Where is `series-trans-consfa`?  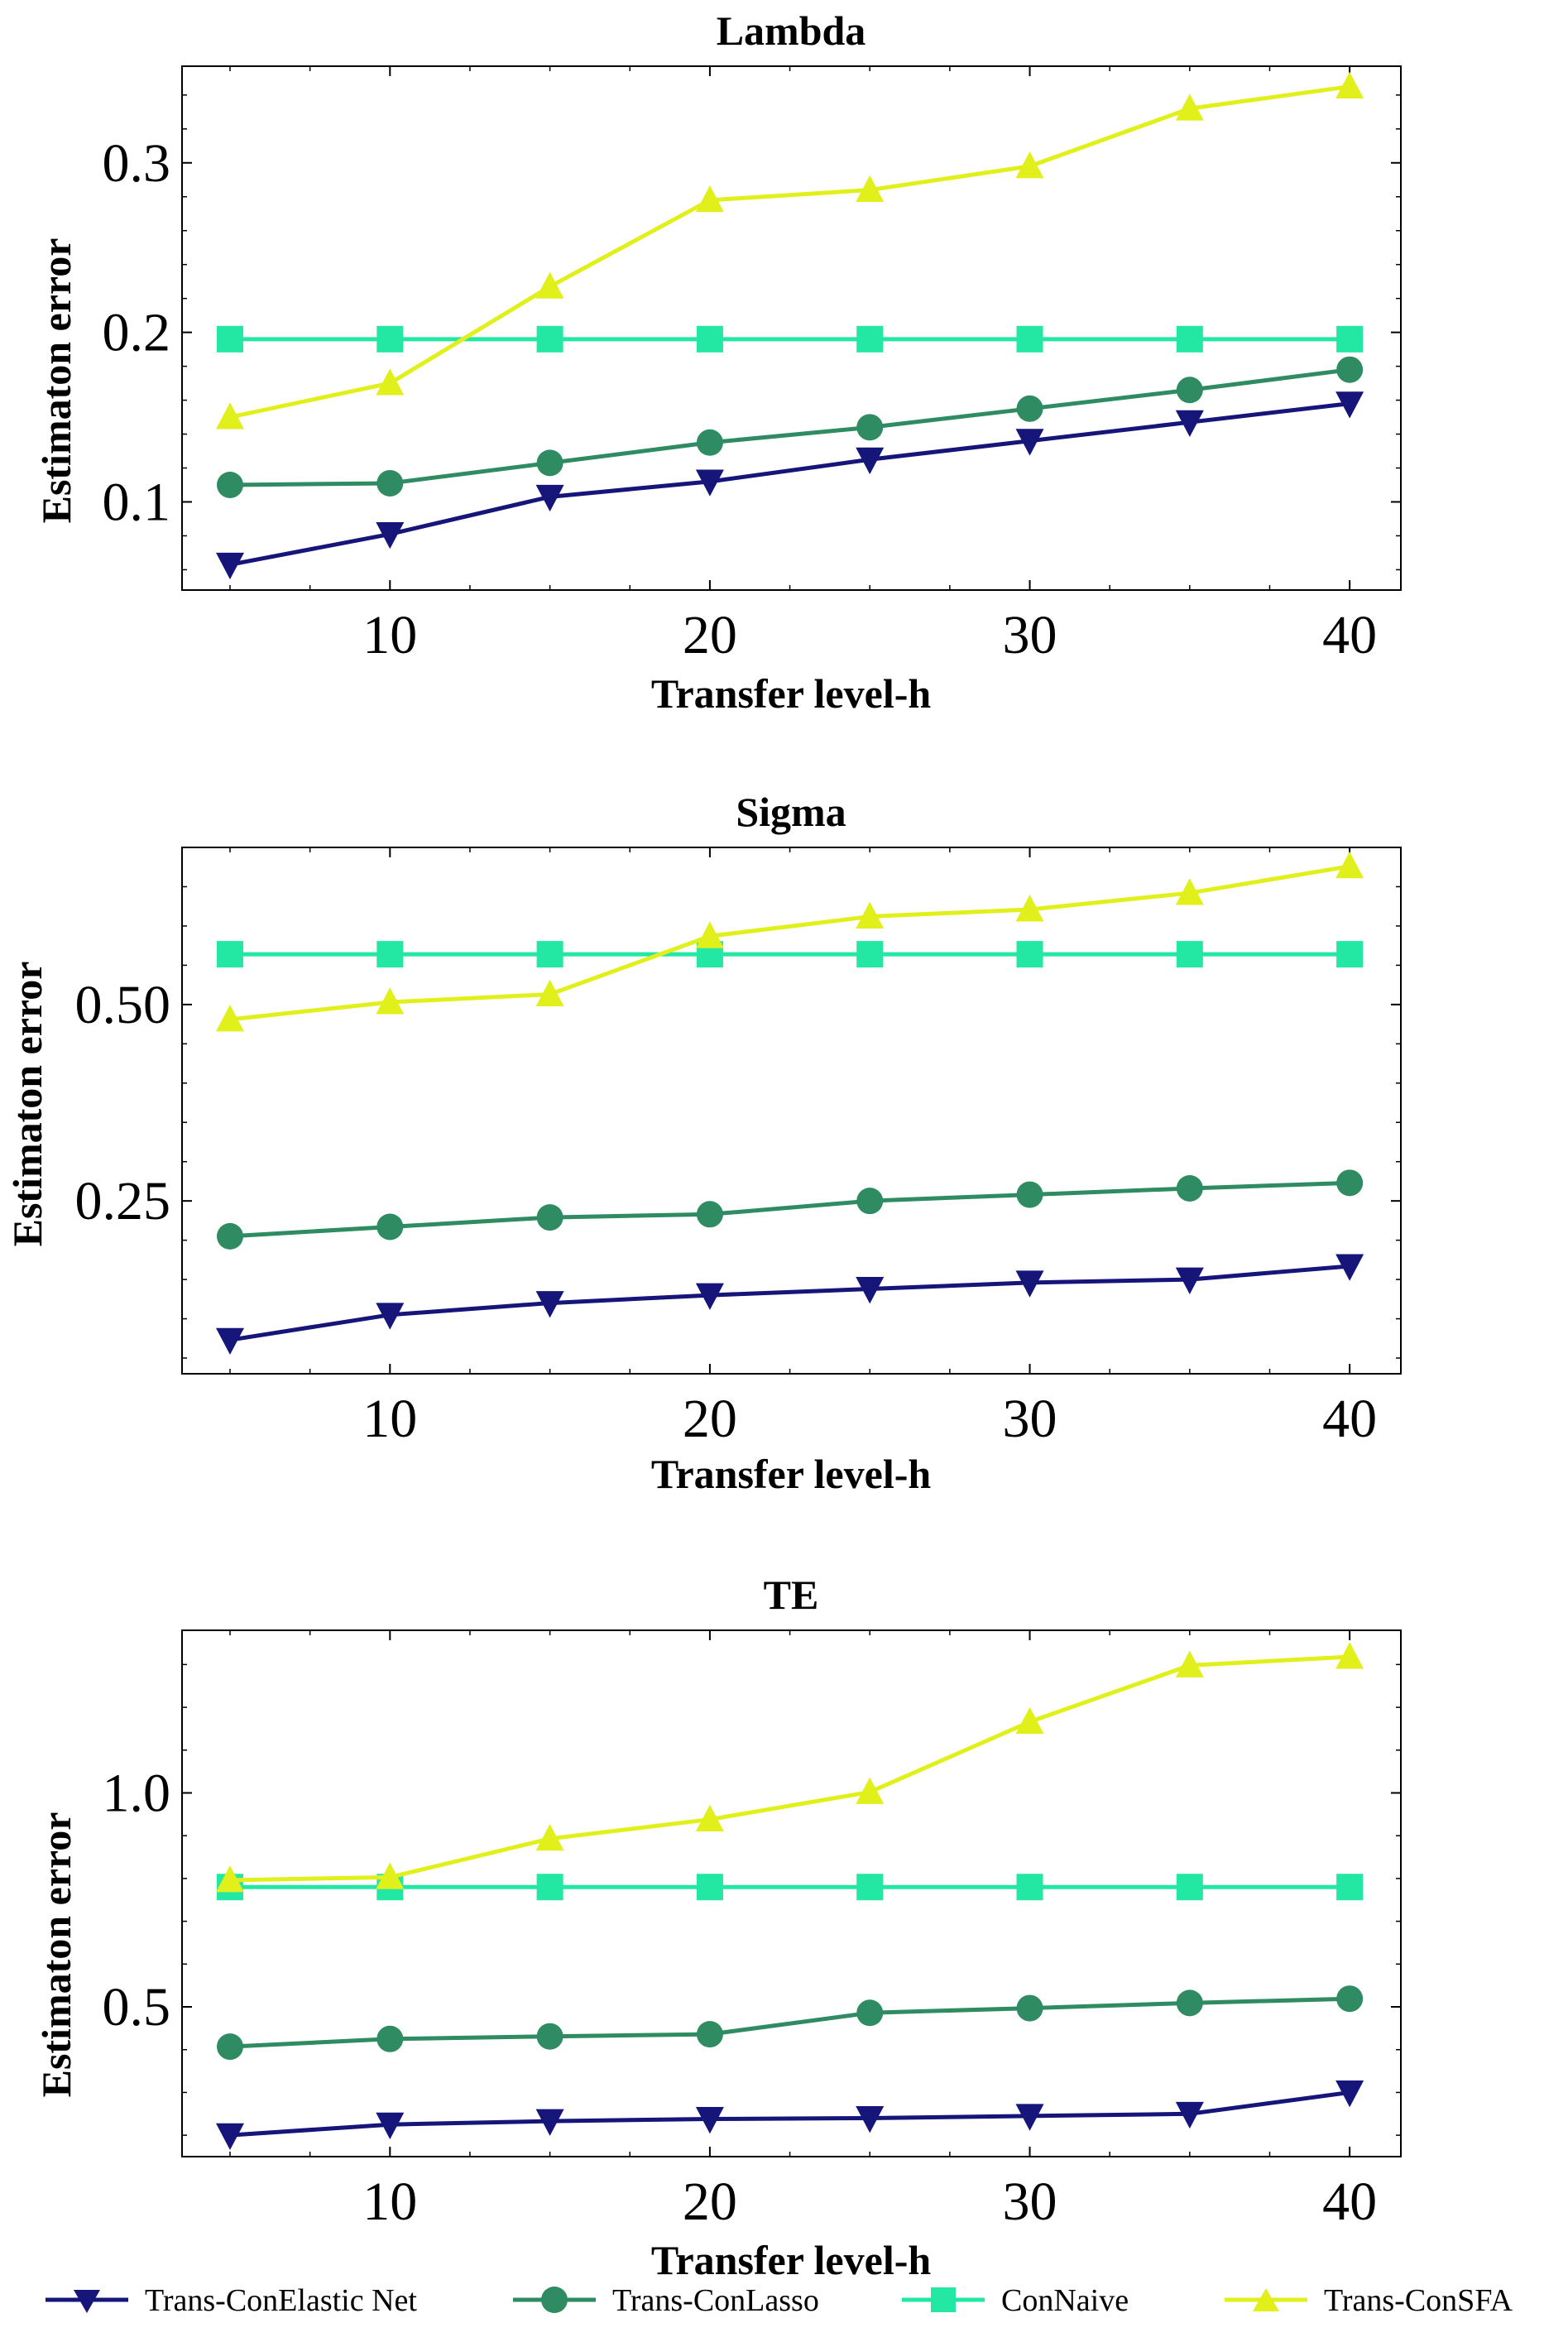
series-trans-consfa is located at coordinates (790, 941).